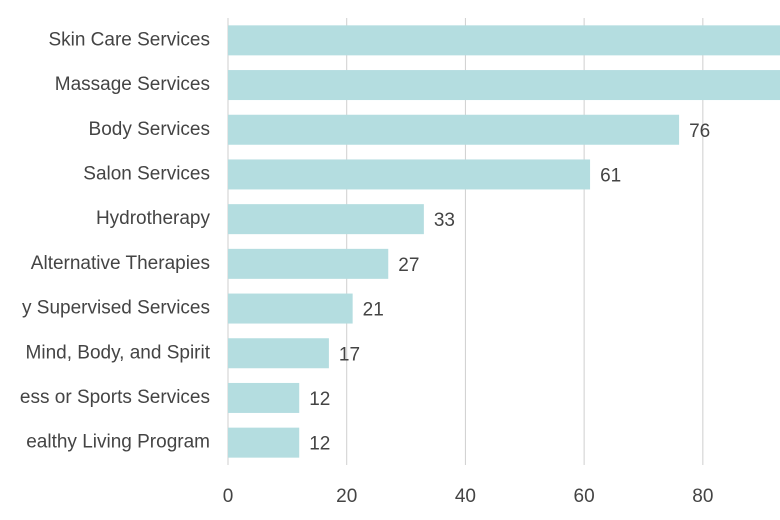 The width and height of the screenshot is (780, 520). What do you see at coordinates (373, 310) in the screenshot?
I see `value-label: 21` at bounding box center [373, 310].